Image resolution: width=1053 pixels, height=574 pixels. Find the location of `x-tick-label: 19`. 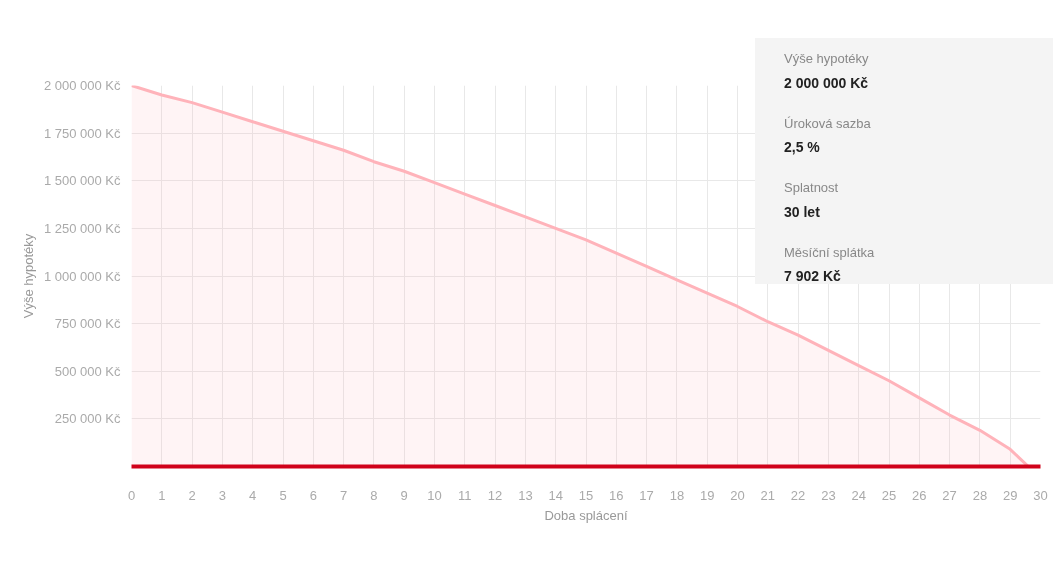

x-tick-label: 19 is located at coordinates (707, 495).